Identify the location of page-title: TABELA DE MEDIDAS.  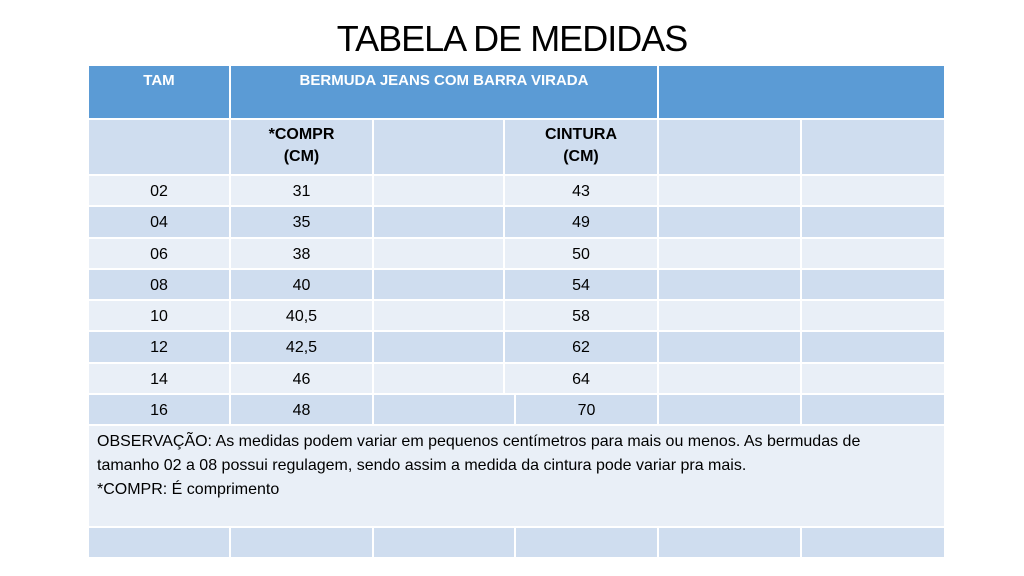
(512, 38).